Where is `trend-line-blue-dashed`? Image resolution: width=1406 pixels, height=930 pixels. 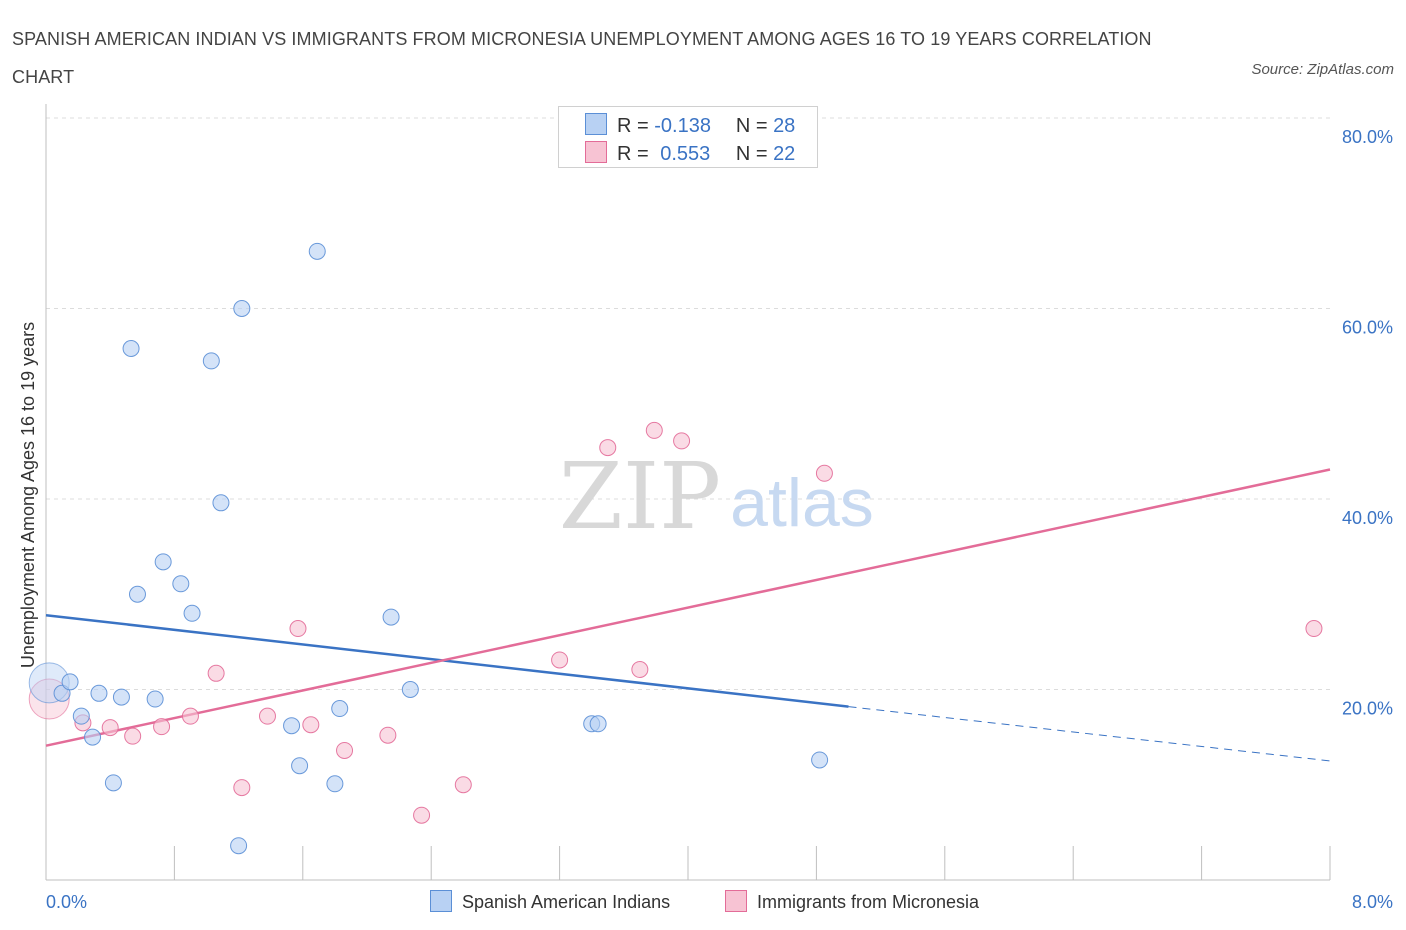
trend-line-blue-dashed is located at coordinates (1089, 734).